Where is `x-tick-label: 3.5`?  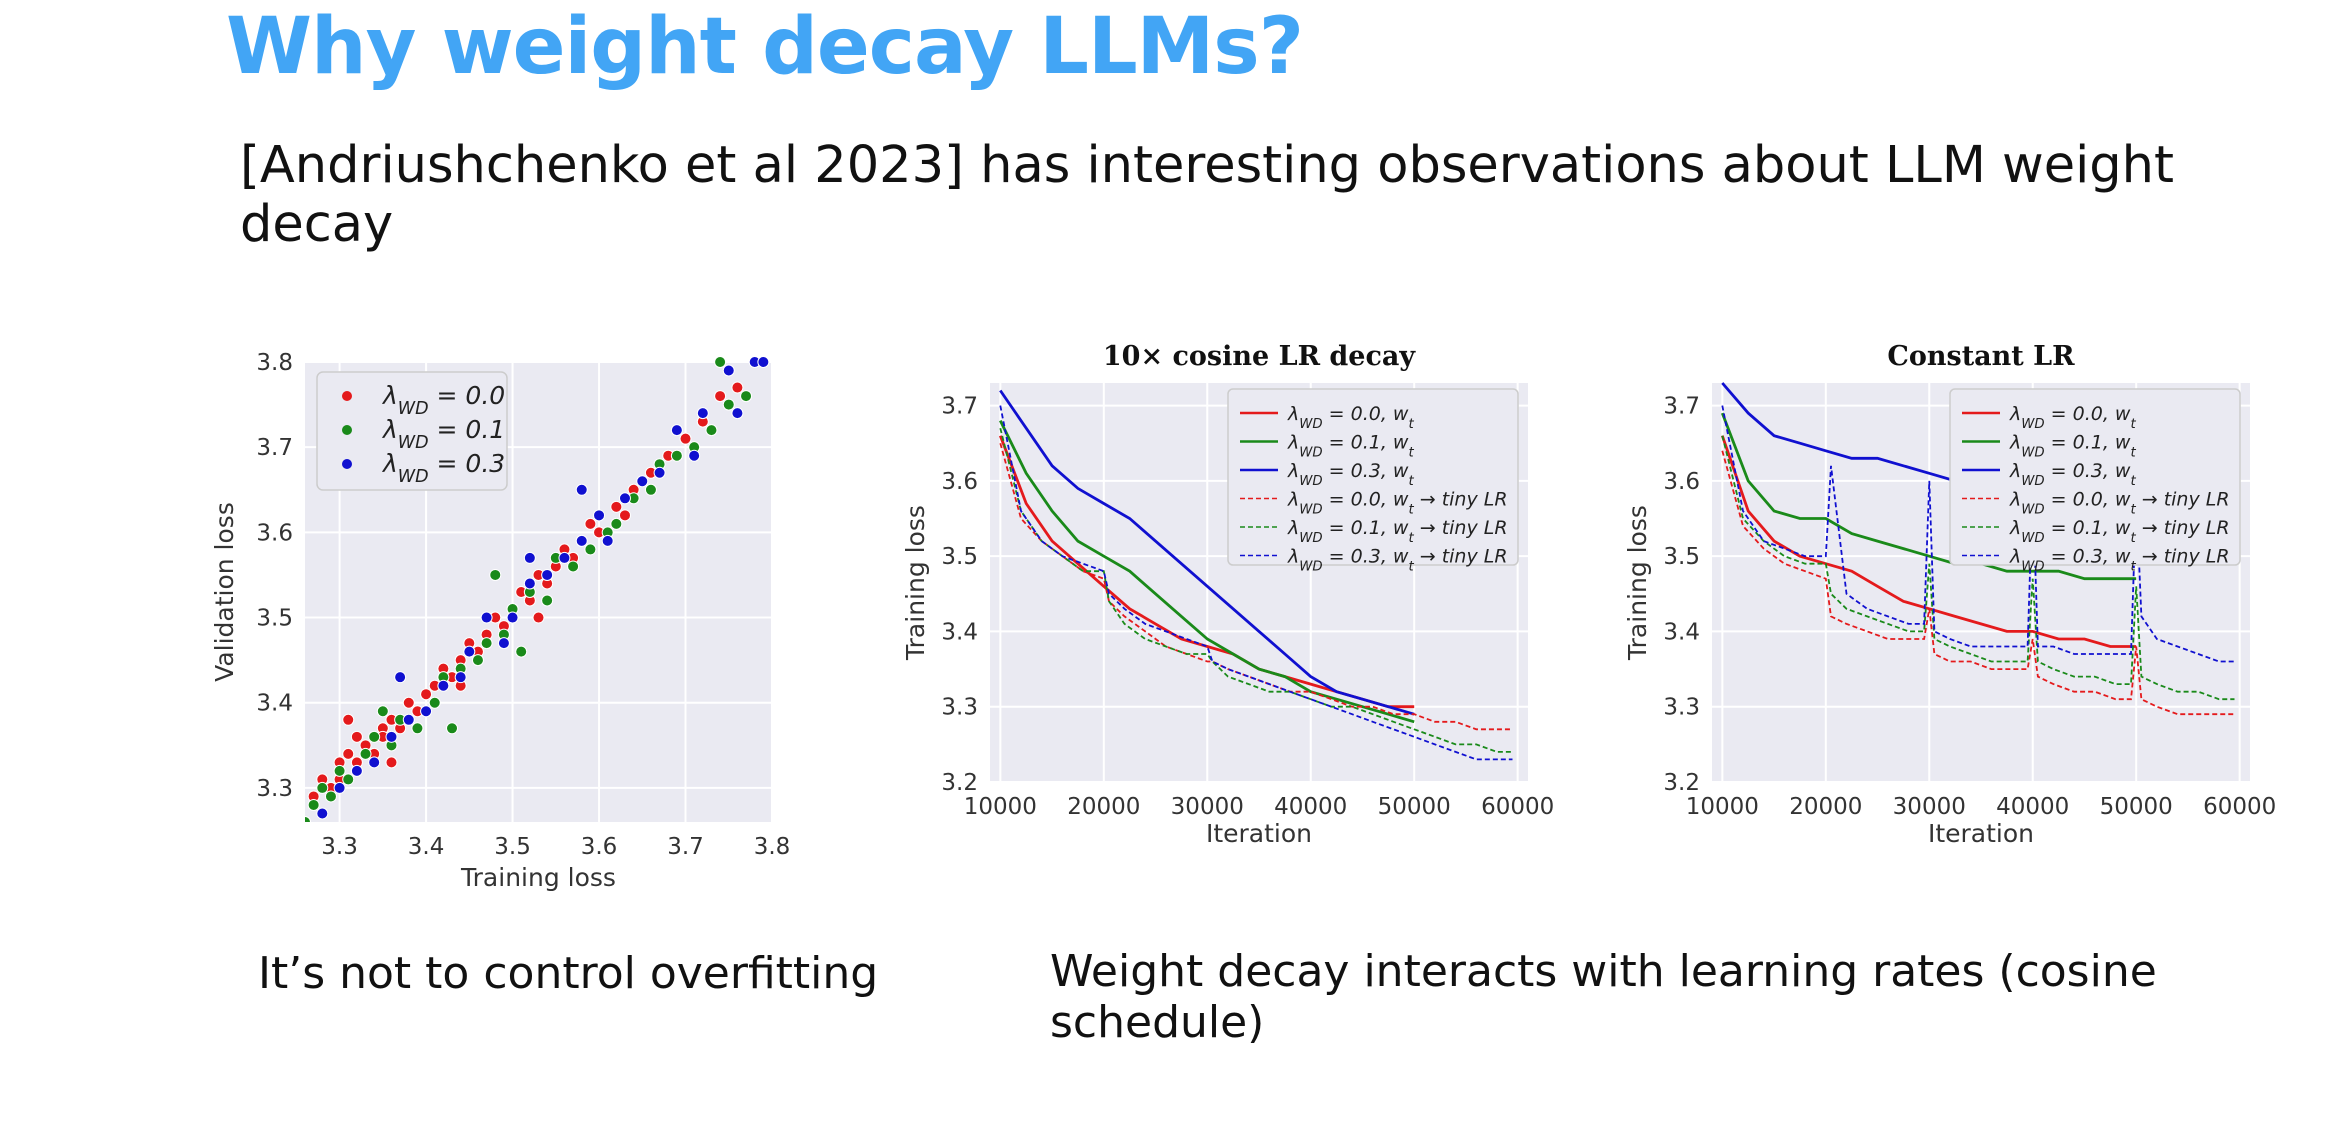
x-tick-label: 3.5 is located at coordinates (512, 847).